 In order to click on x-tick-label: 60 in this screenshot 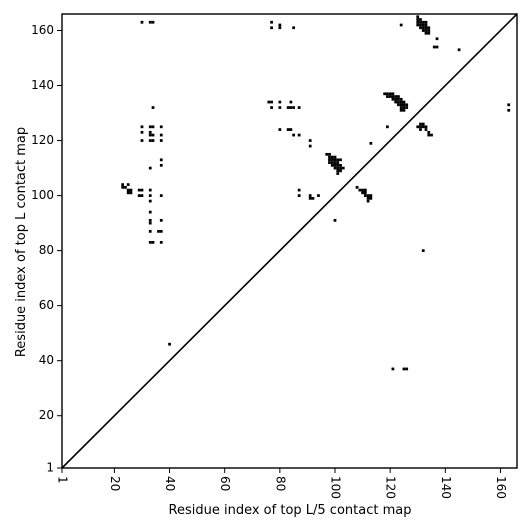, I will do `click(225, 483)`.